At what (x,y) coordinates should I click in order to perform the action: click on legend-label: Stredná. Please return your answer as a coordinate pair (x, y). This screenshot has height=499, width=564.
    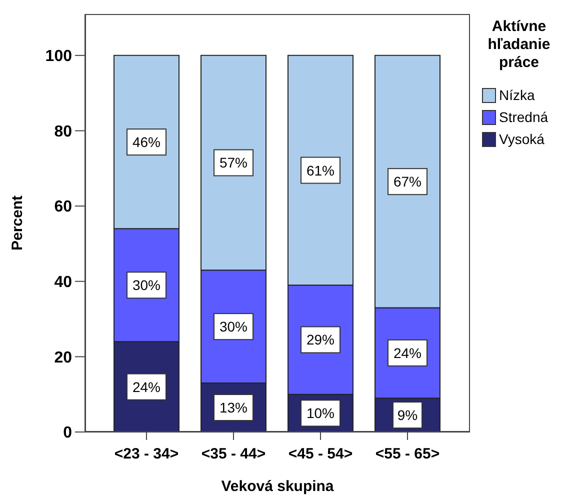
    Looking at the image, I should click on (523, 117).